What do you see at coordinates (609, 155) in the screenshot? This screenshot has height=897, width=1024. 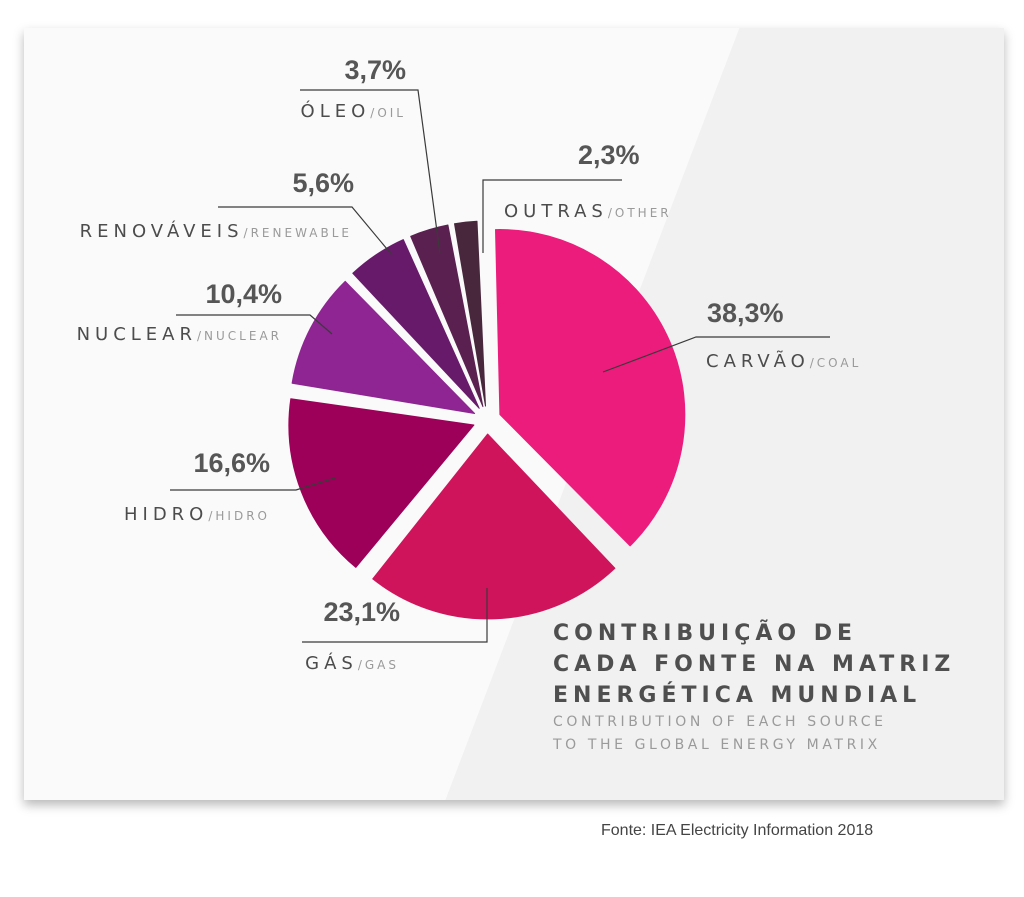 I see `value-label-other: 2,3%` at bounding box center [609, 155].